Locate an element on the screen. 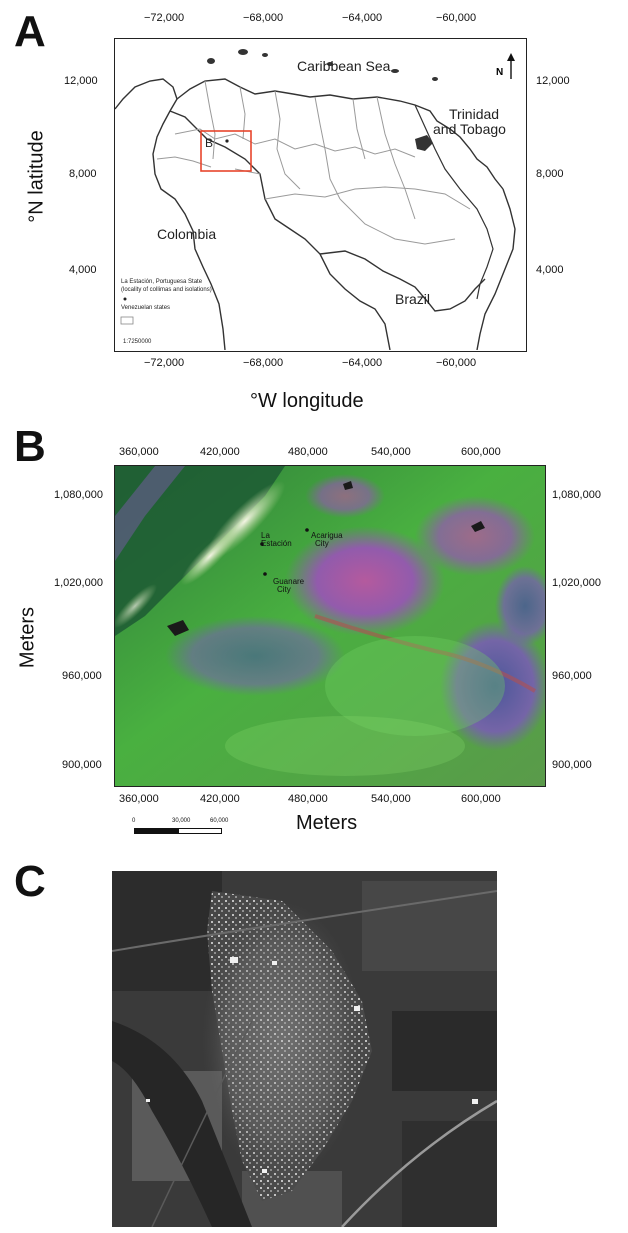 The height and width of the screenshot is (1233, 628). guanare-dot is located at coordinates (265, 574).